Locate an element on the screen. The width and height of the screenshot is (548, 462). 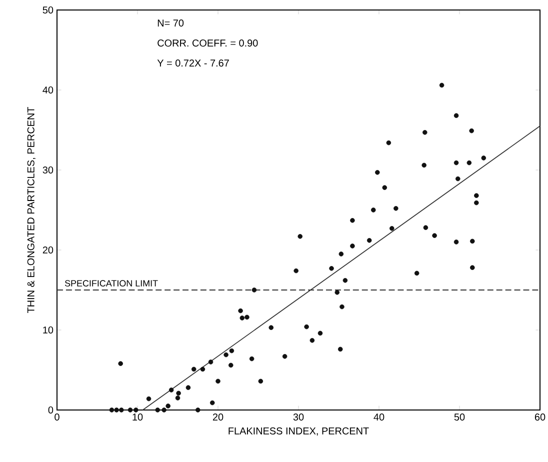
y-tick-label: 10 is located at coordinates (48, 330).